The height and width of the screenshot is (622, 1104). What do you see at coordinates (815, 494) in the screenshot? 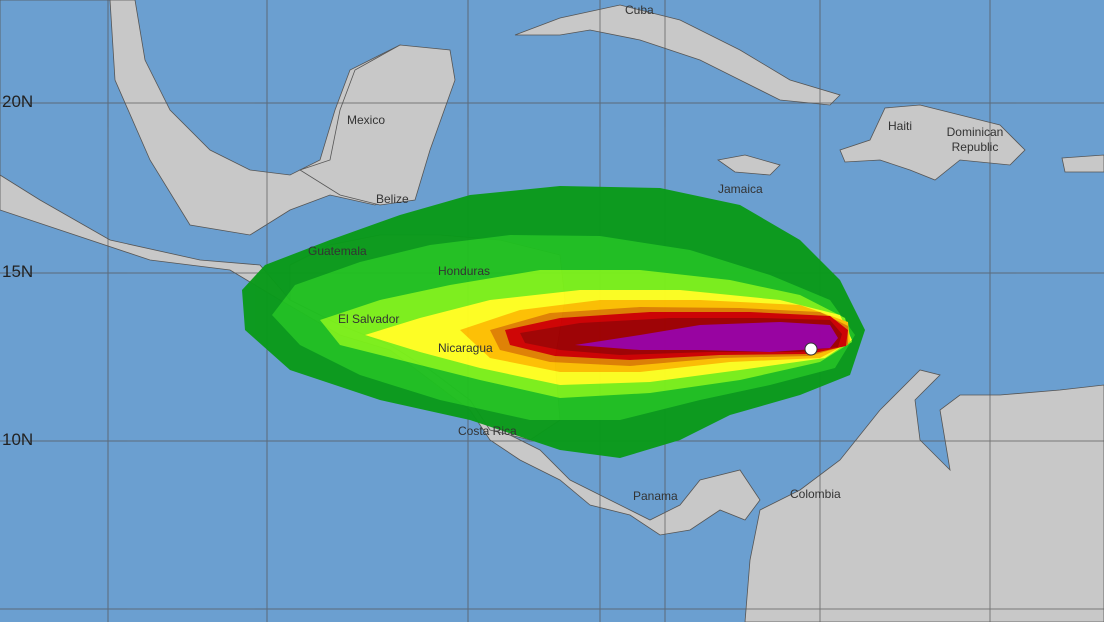
I see `country-label-colombia: Colombia` at bounding box center [815, 494].